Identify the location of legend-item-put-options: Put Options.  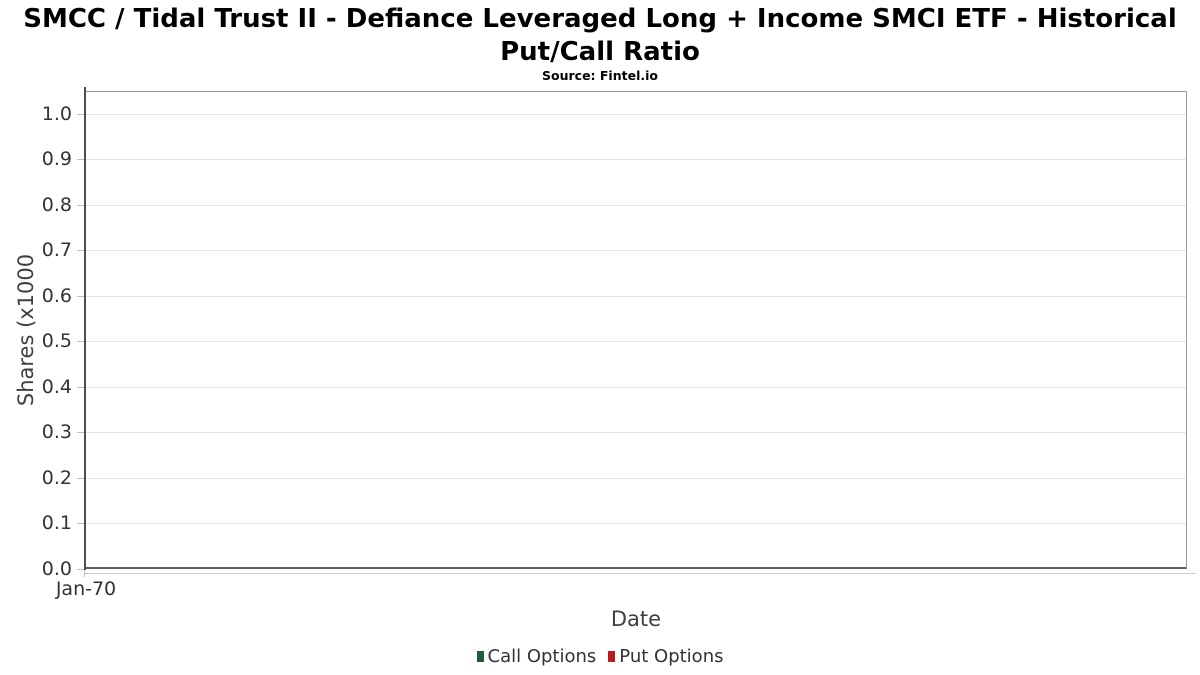
(665, 656).